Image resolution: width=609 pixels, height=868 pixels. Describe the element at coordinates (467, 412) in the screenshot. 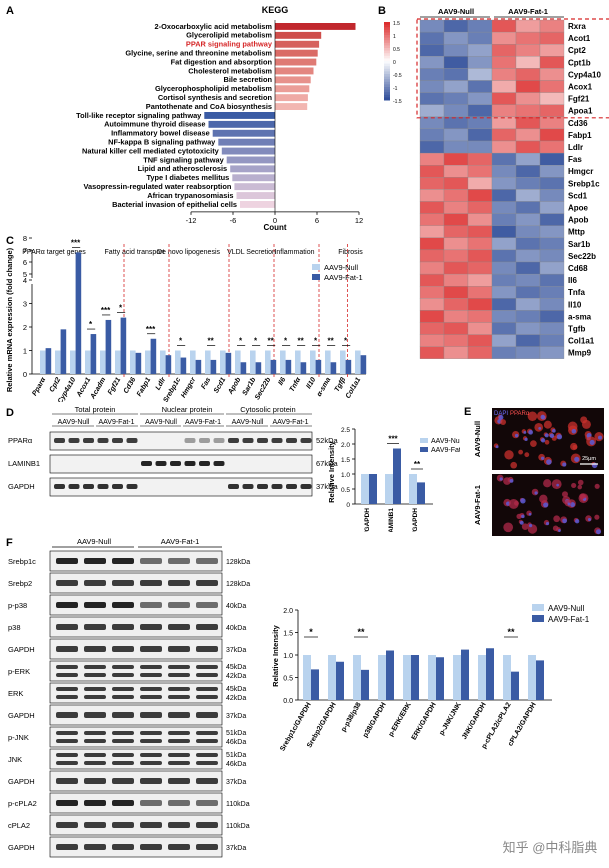

I see `panel-label-e: E` at that location.